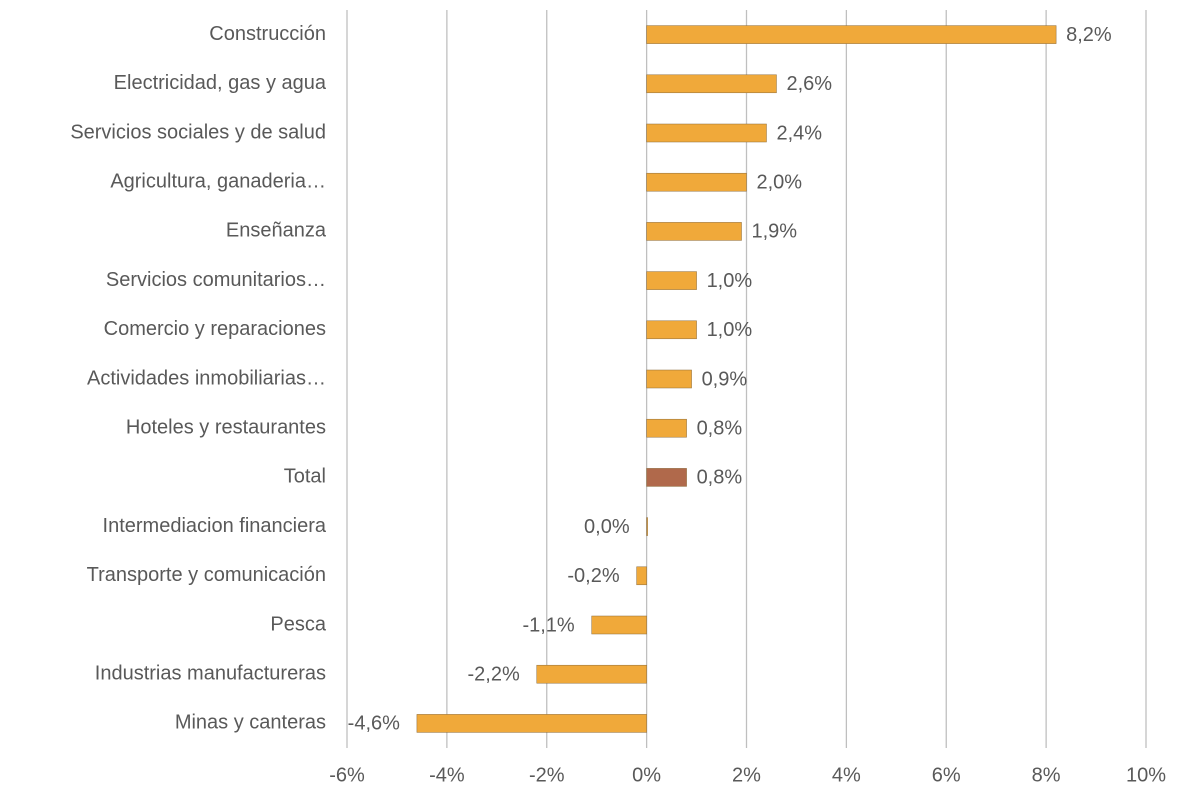 This screenshot has width=1185, height=787. Describe the element at coordinates (267, 34) in the screenshot. I see `y-tick-label: Construcción` at that location.